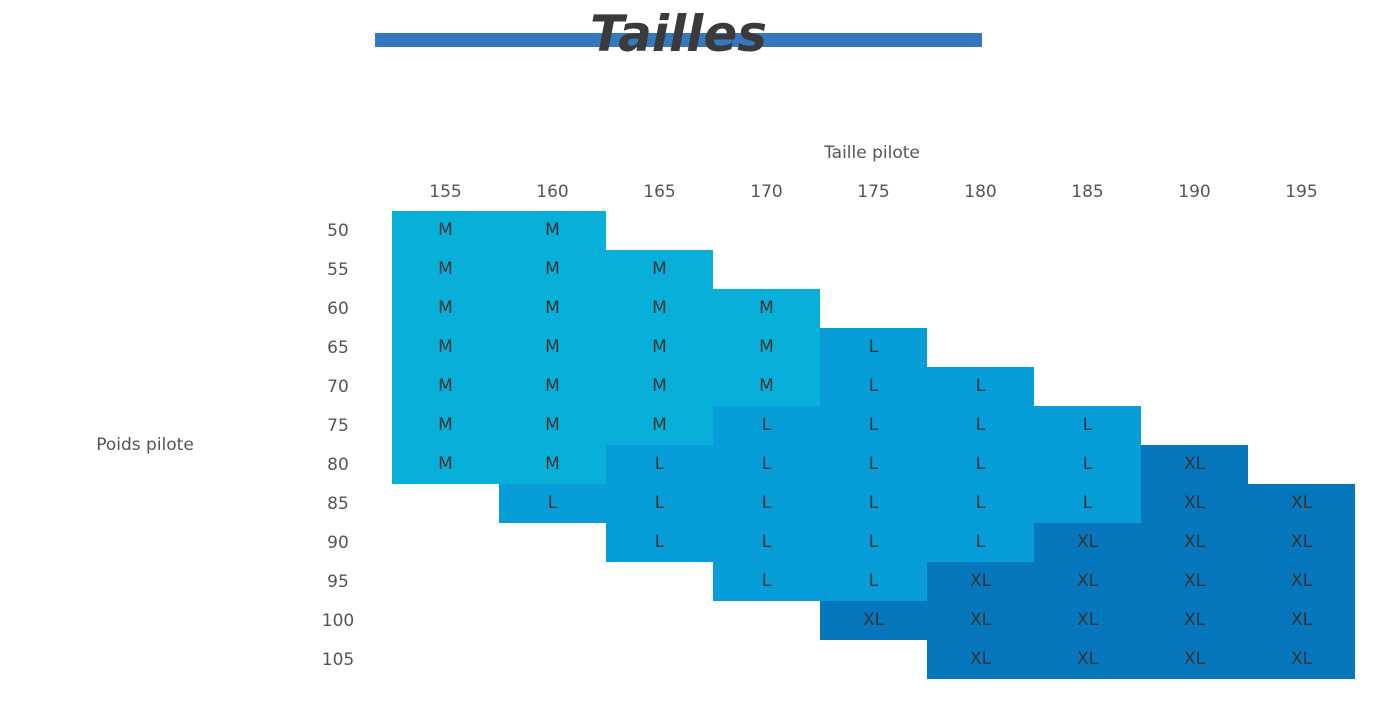 The width and height of the screenshot is (1384, 717). I want to click on row-header: 65, so click(338, 348).